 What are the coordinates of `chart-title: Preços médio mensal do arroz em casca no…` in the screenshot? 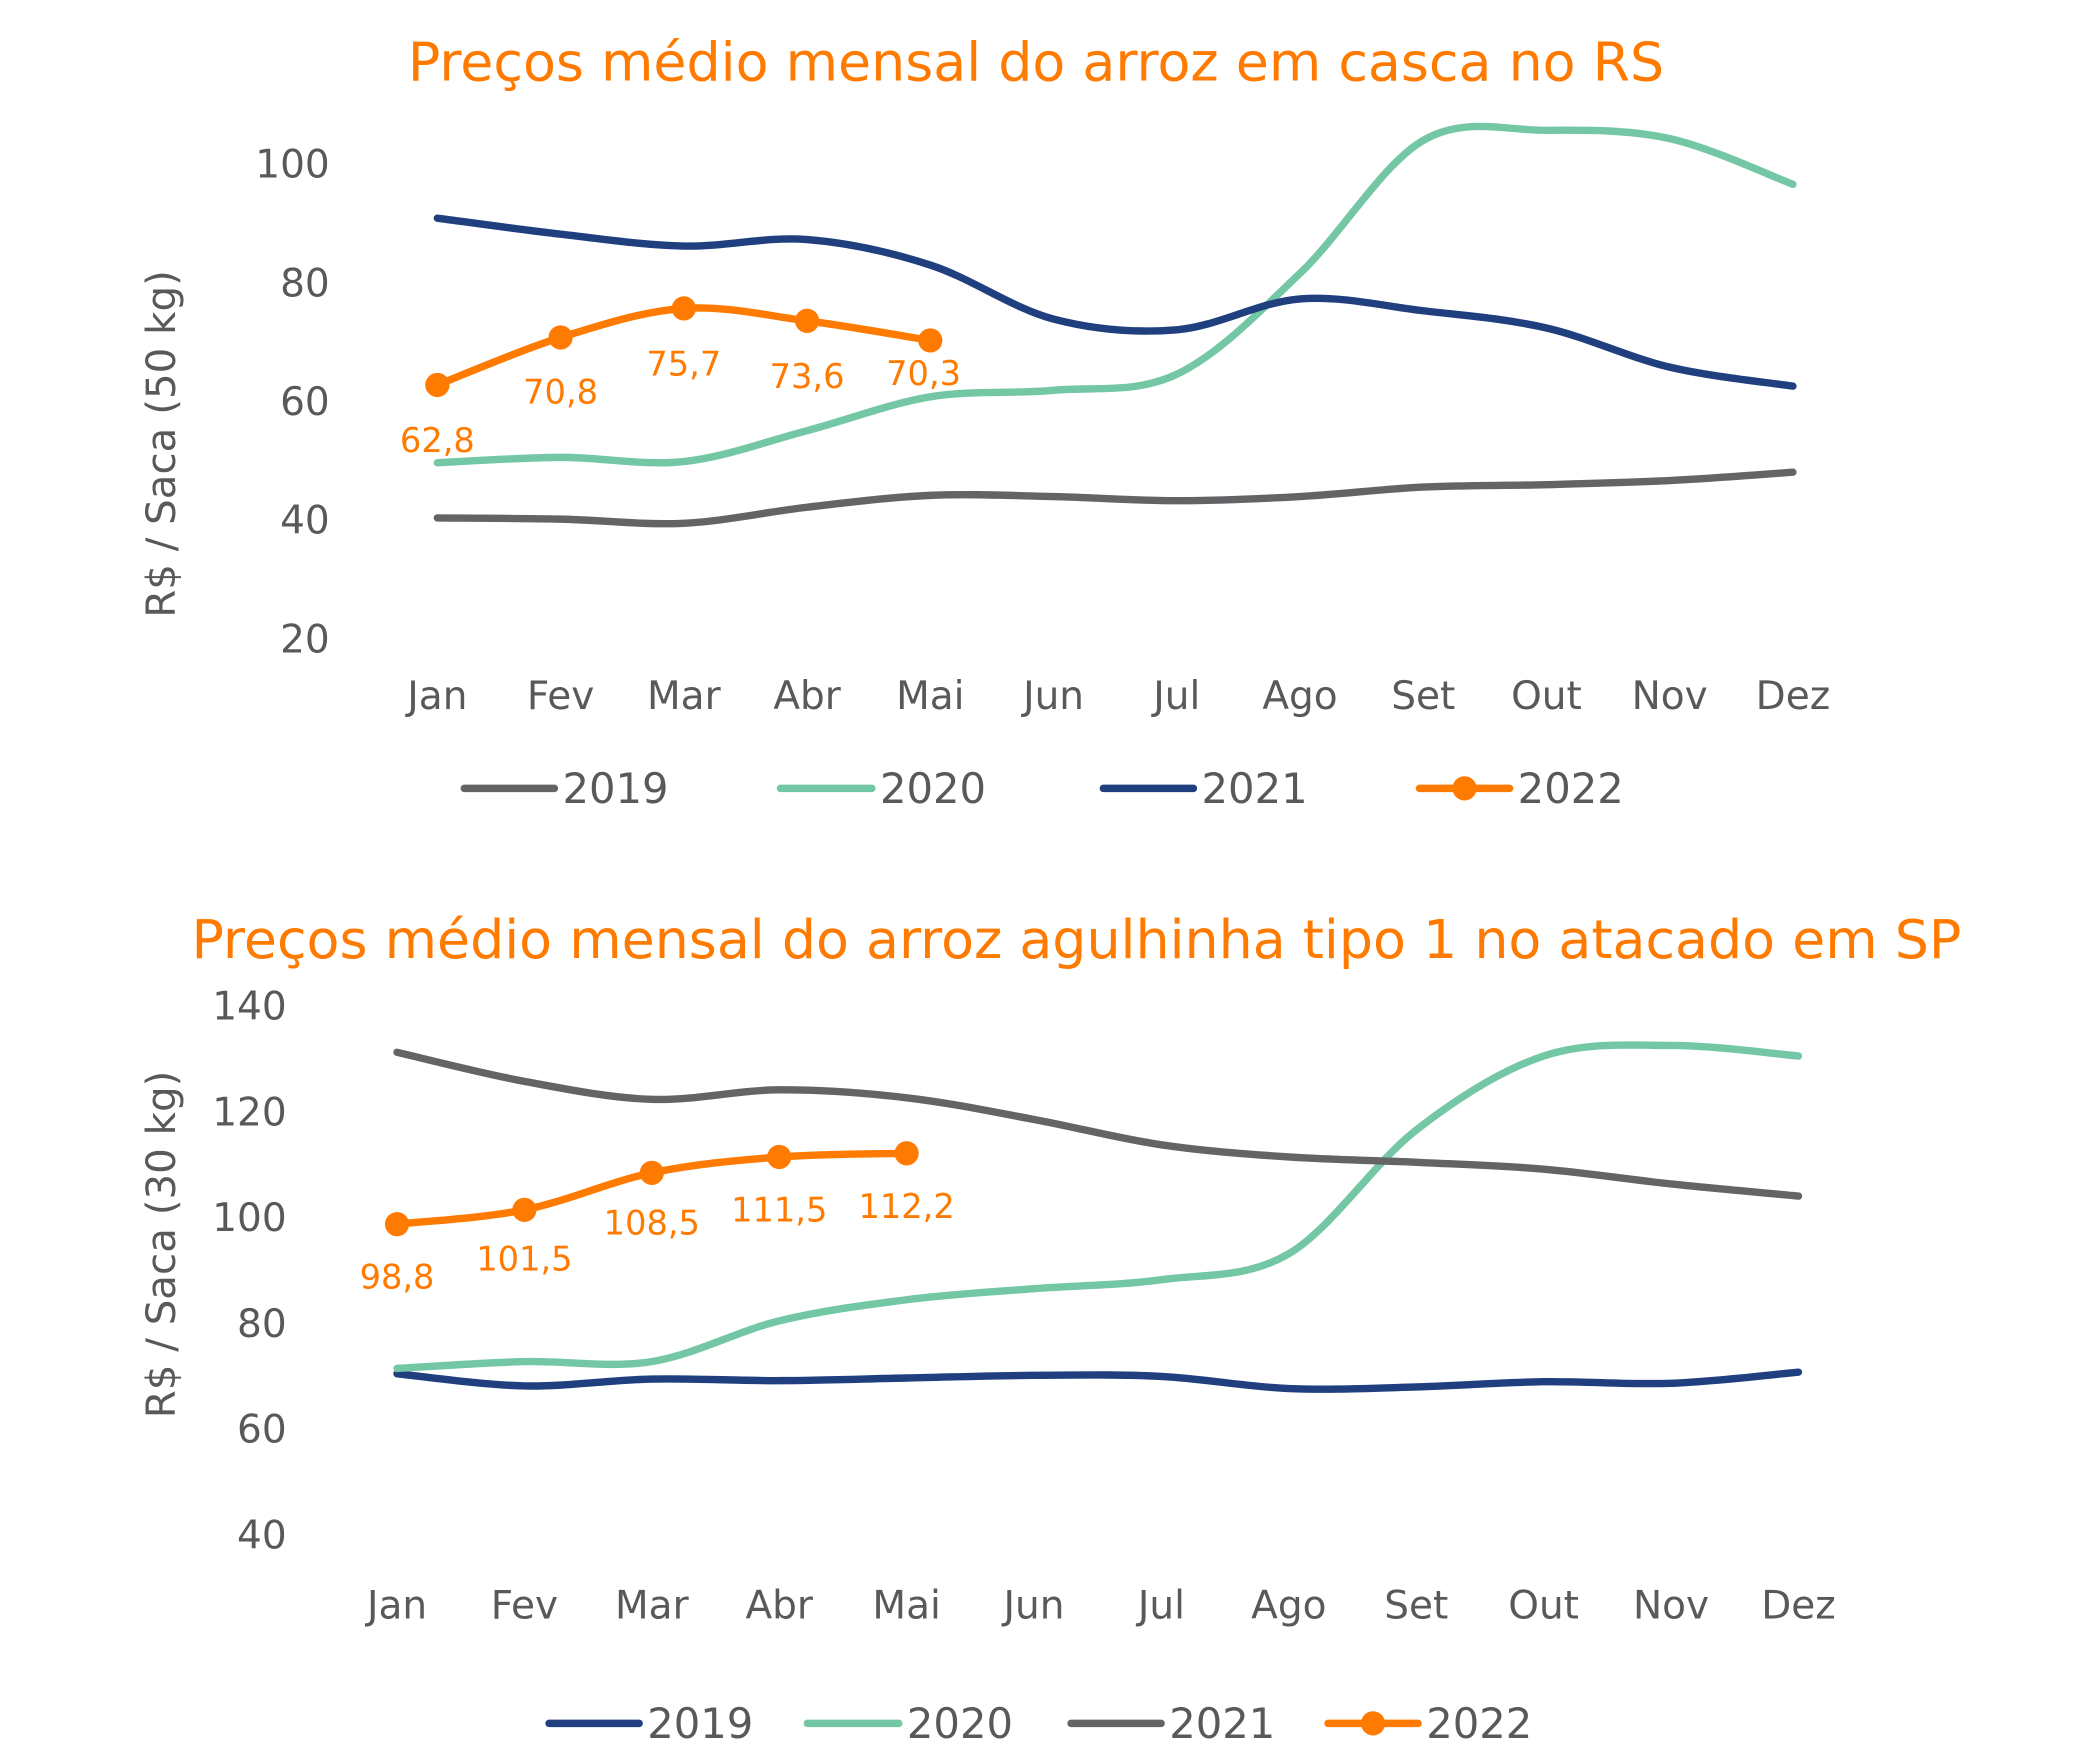 It's located at (1036, 62).